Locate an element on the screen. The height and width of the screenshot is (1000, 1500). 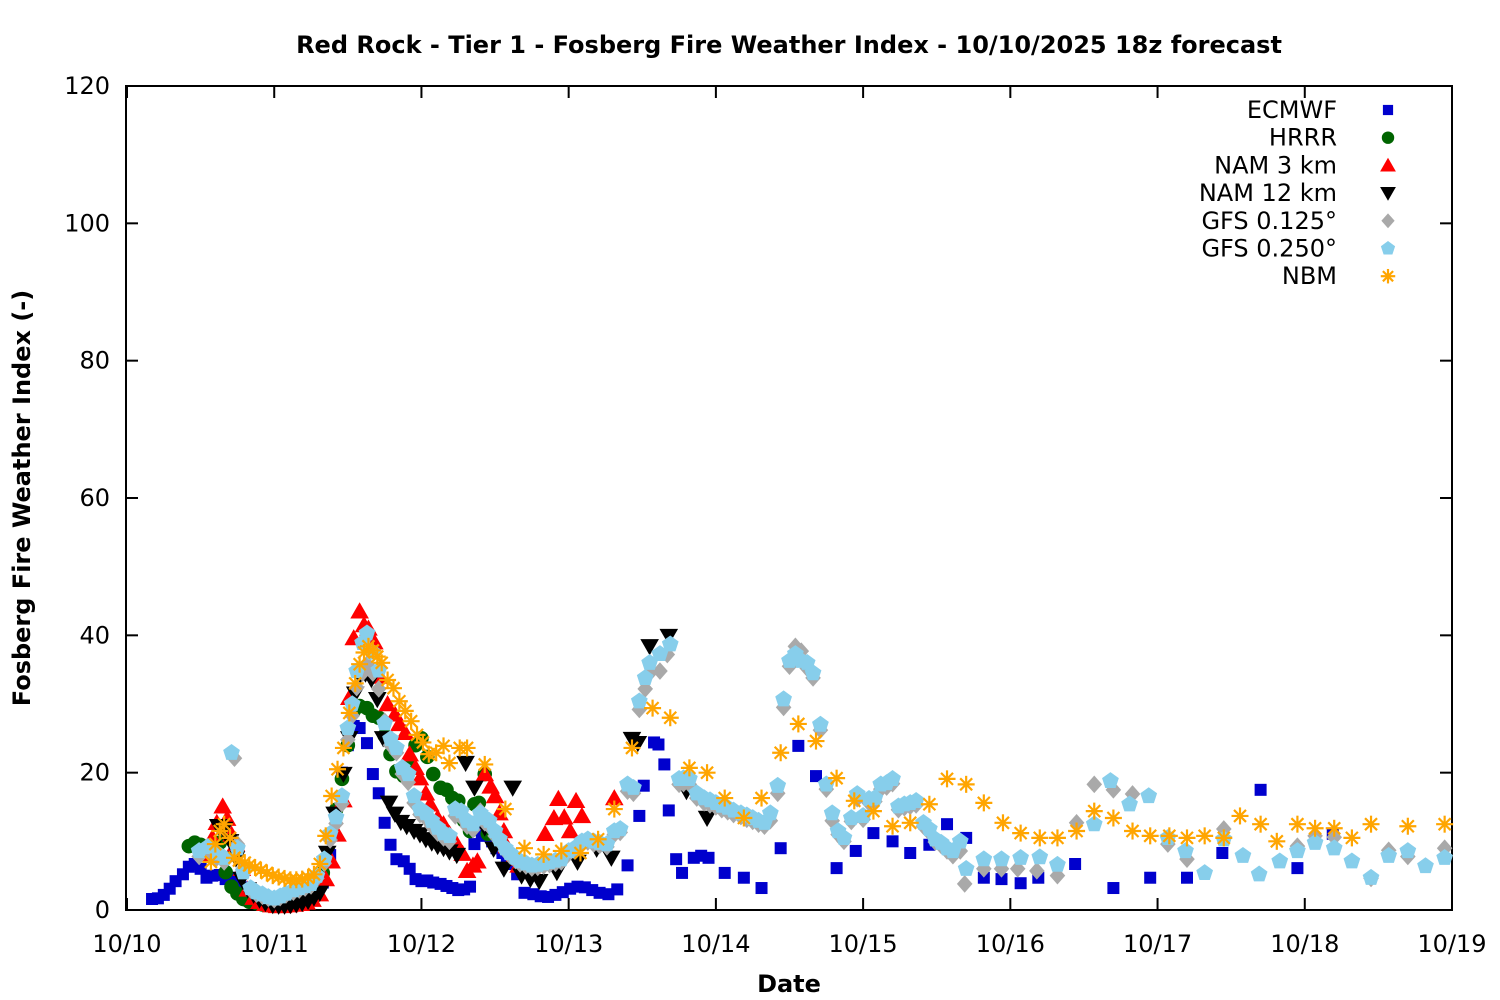
legend-item-ecmwf: ECMWF is located at coordinates (1320, 110).